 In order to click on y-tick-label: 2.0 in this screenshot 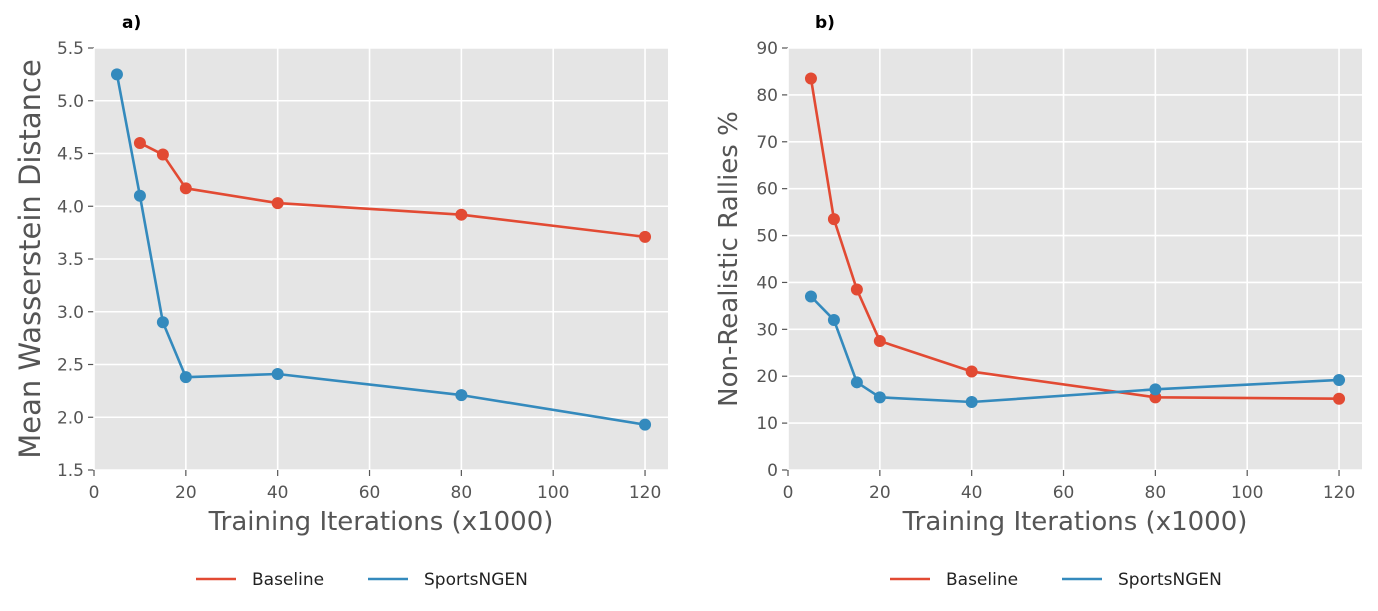, I will do `click(70, 418)`.